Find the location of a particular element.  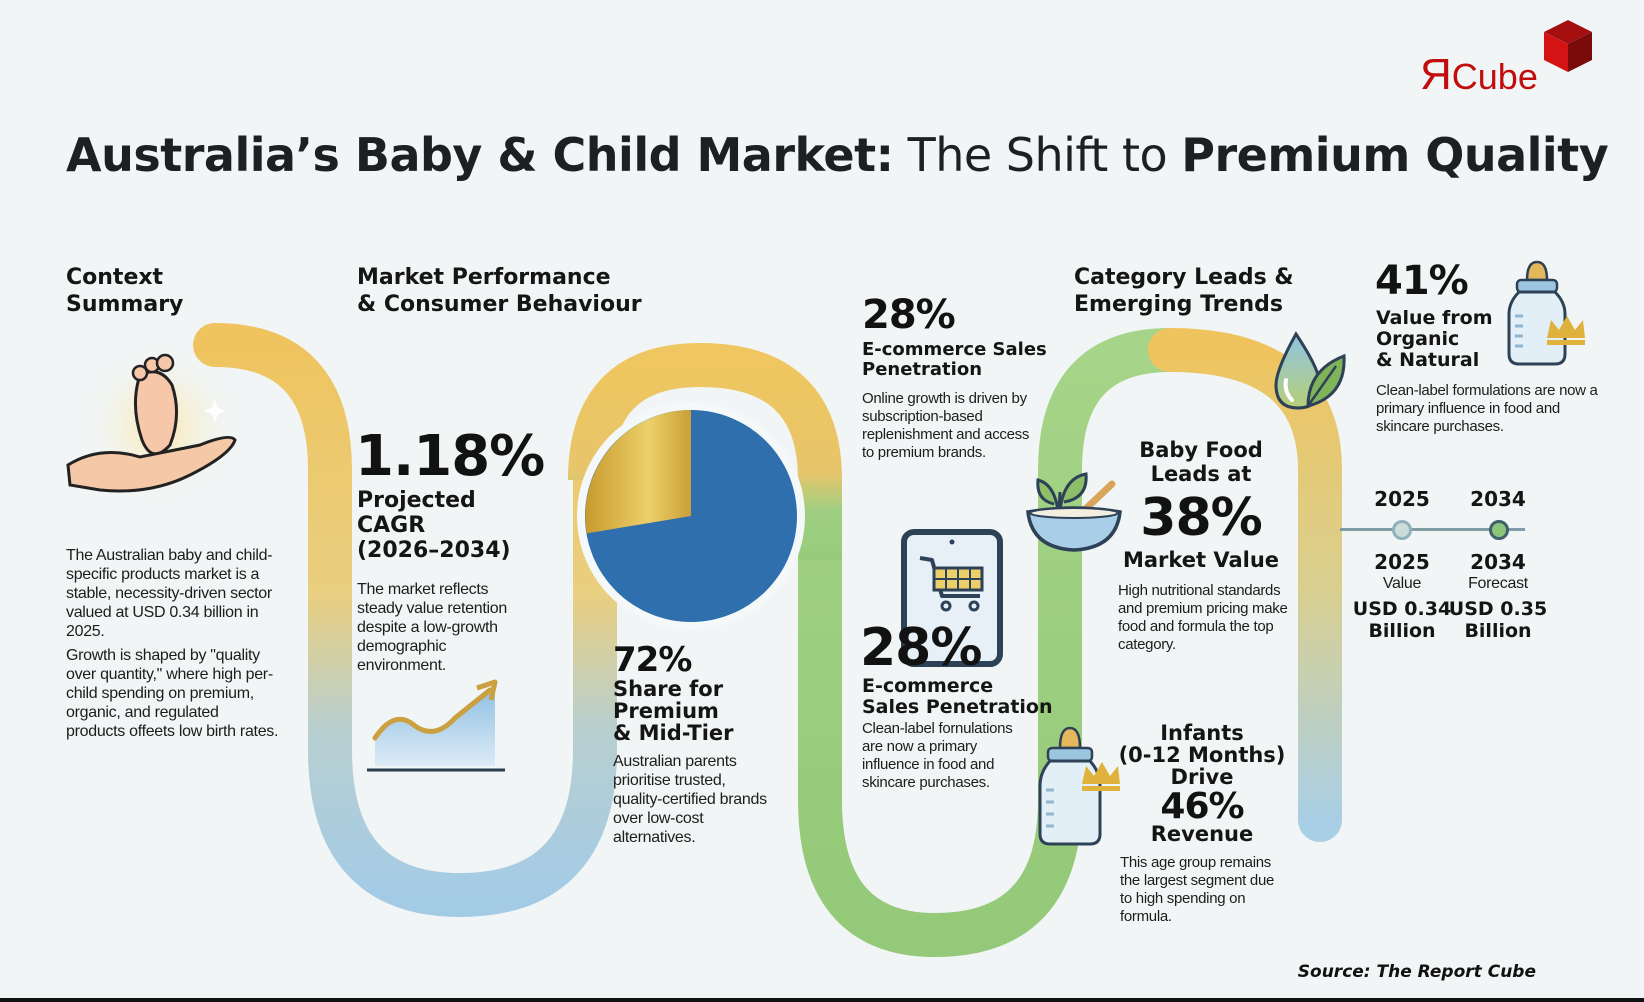

timeline-amount-2025: USD 0.34 Billion is located at coordinates (1402, 620).